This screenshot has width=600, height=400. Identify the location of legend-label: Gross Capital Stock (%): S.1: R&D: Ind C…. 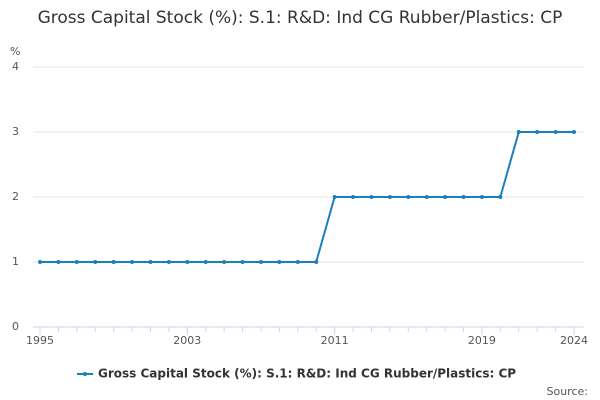
(307, 374).